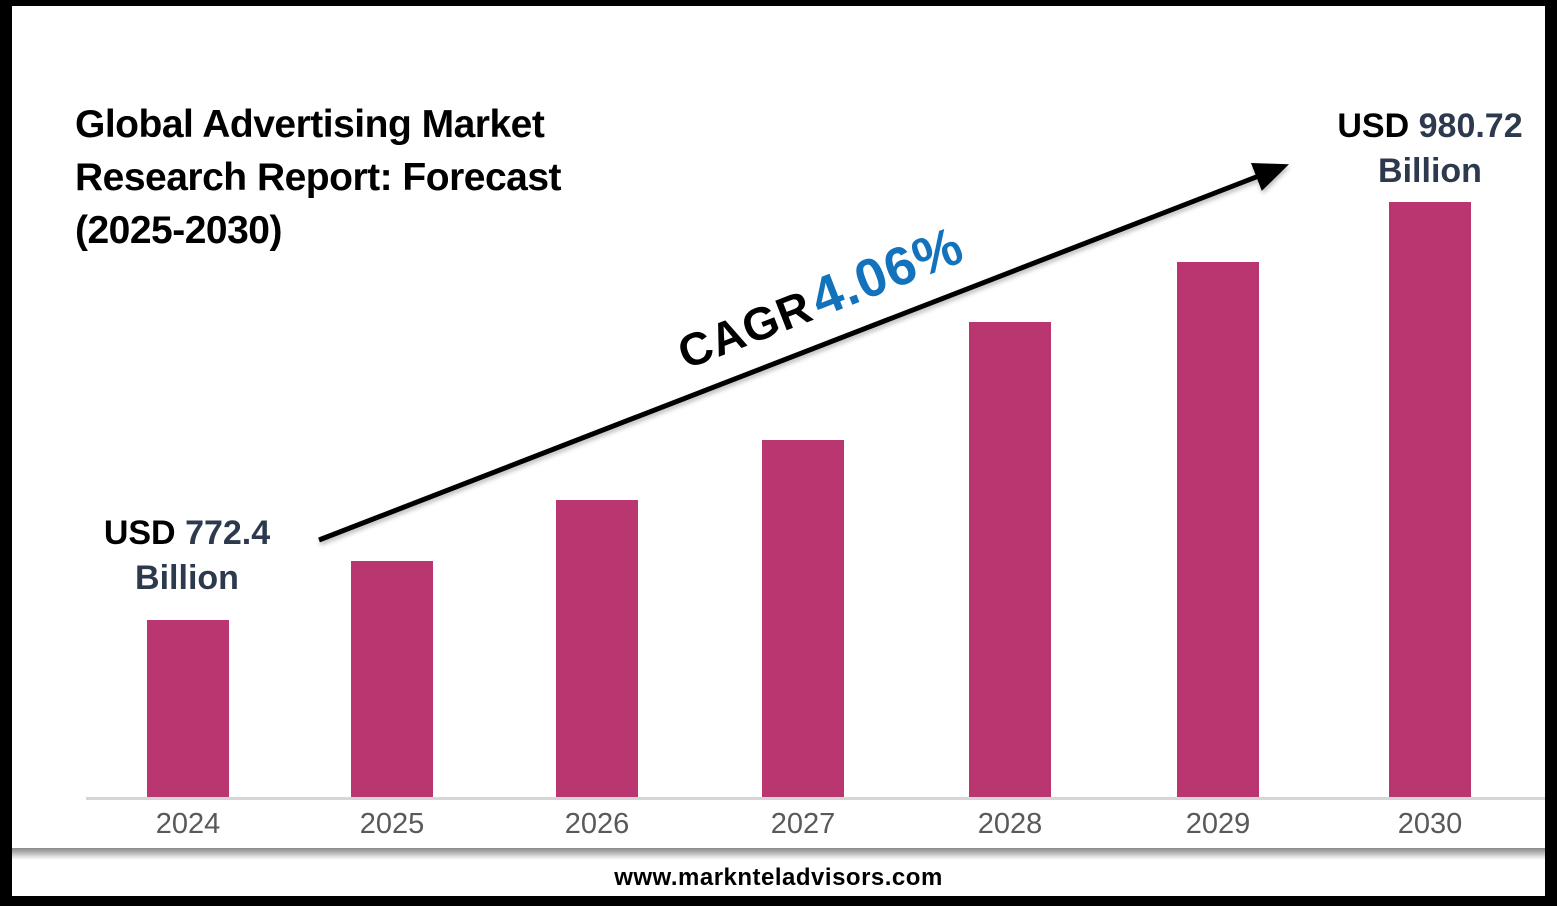 This screenshot has width=1557, height=906. I want to click on bar-2029, so click(1218, 529).